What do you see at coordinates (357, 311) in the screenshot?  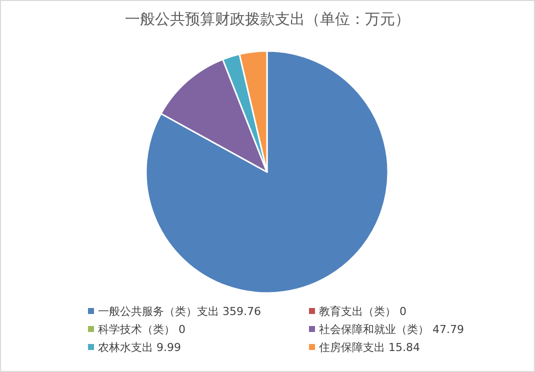 I see `legend-item: 教育支出（类） 0` at bounding box center [357, 311].